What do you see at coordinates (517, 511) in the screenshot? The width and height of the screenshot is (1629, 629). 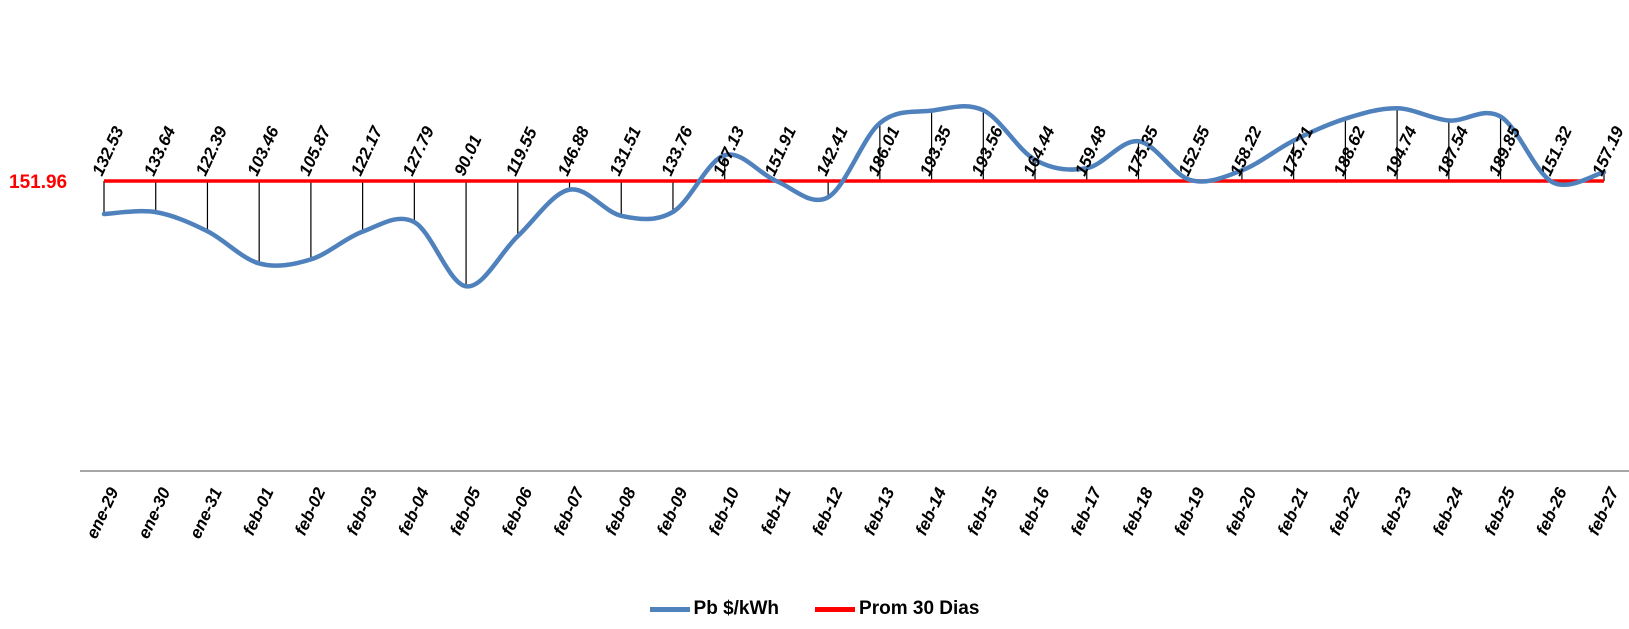 I see `x-tick-label: feb-06` at bounding box center [517, 511].